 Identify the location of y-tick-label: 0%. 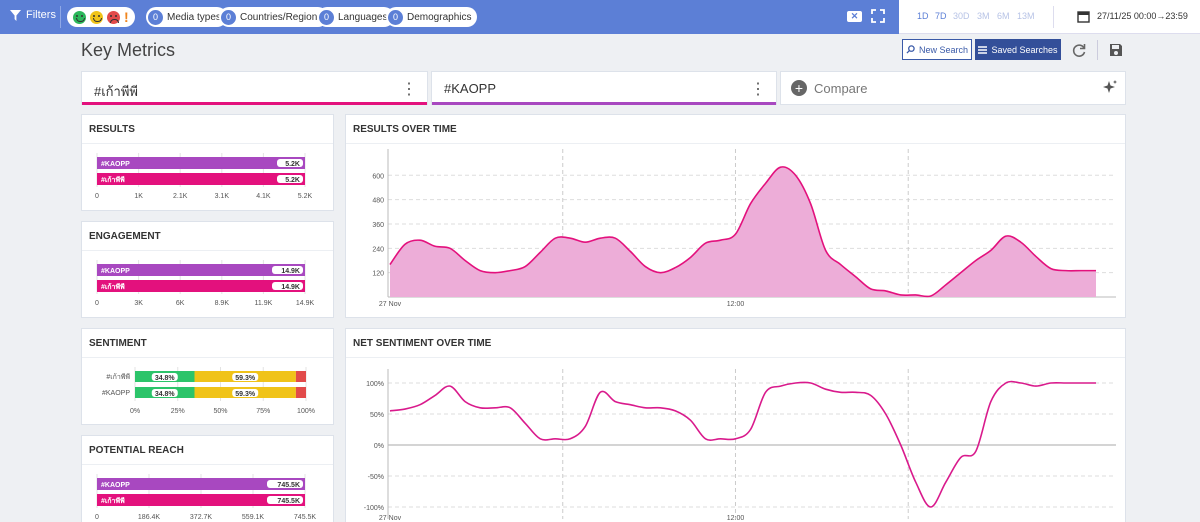
(379, 446).